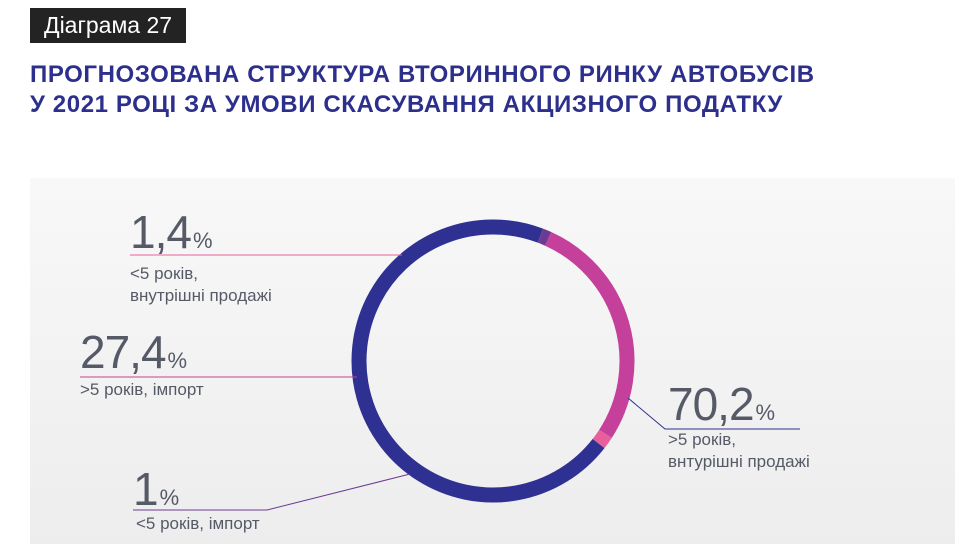  I want to click on label-desc-lt5-domestic: <5 років, внутрішні продажі, so click(201, 285).